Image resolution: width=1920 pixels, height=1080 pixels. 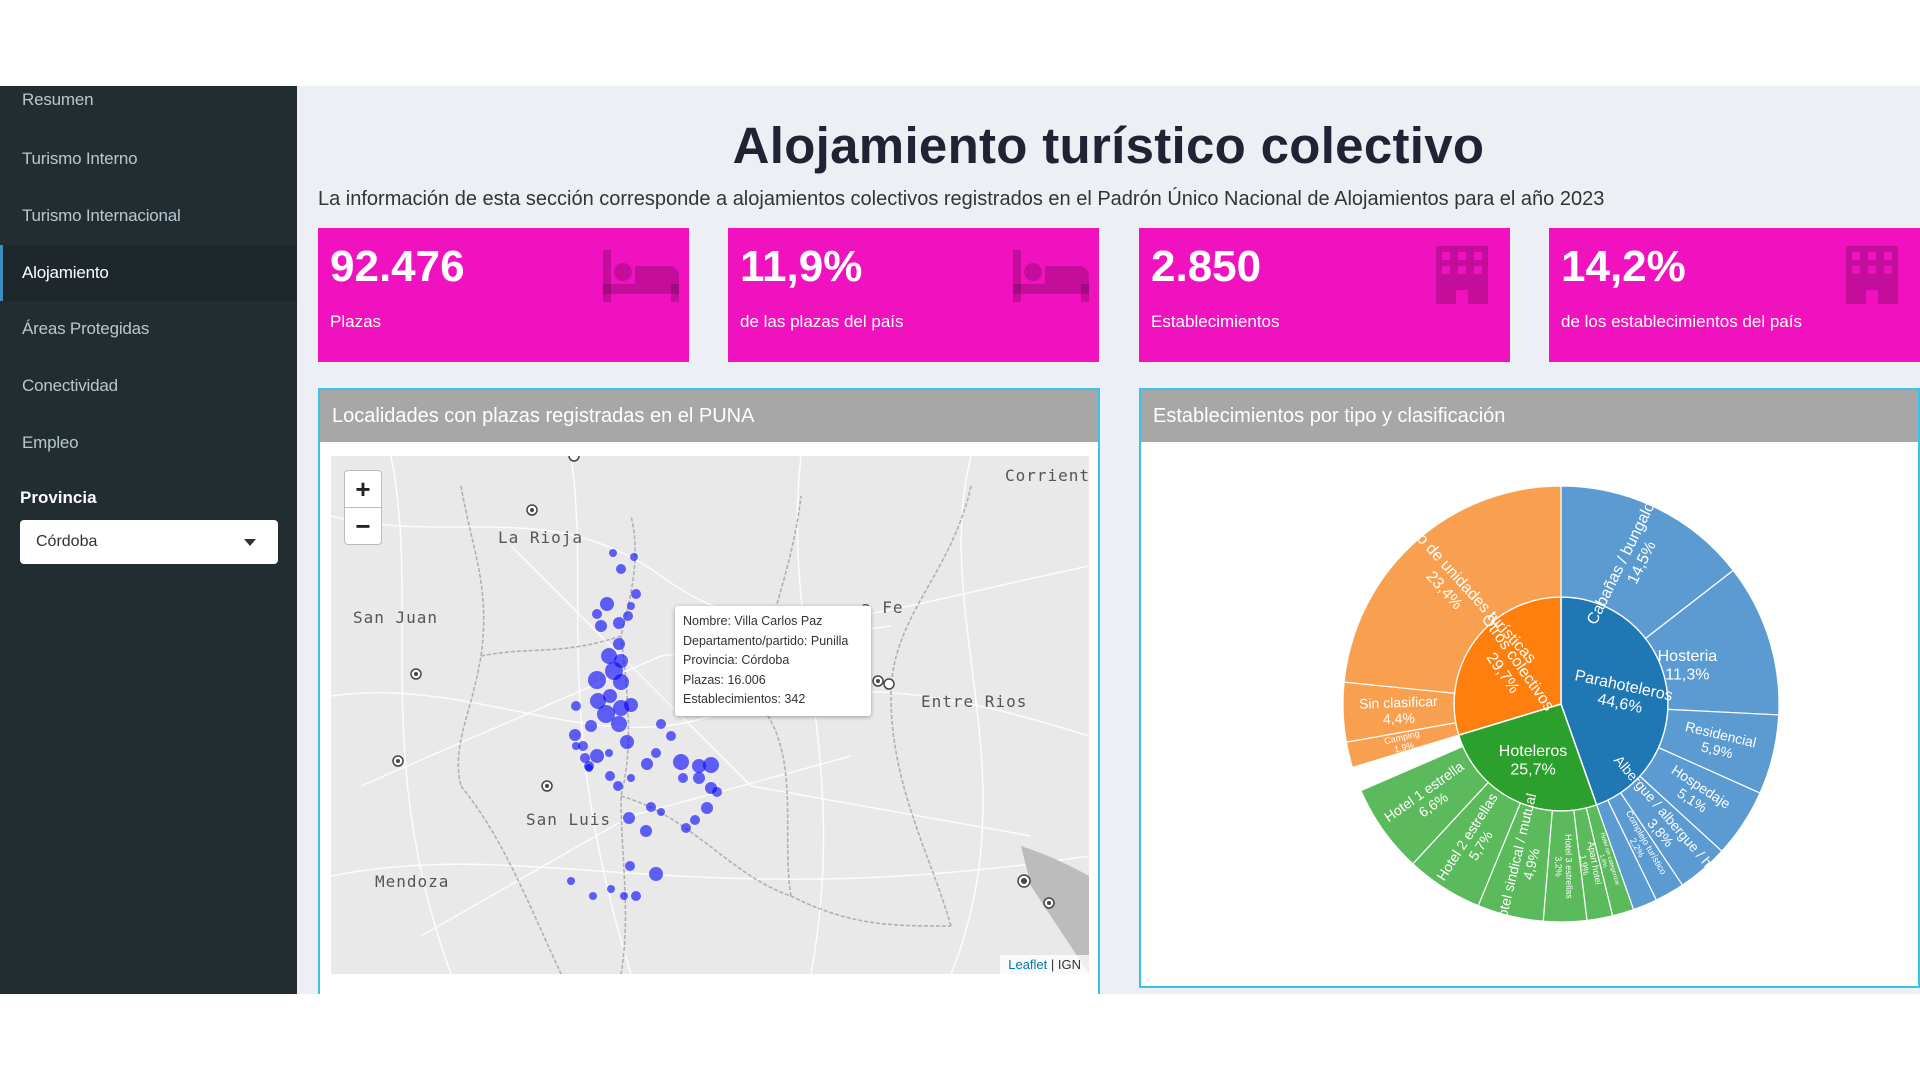 I want to click on sunburst-outer-label: Hotel 3 estrellas3,2%, so click(x=1564, y=866).